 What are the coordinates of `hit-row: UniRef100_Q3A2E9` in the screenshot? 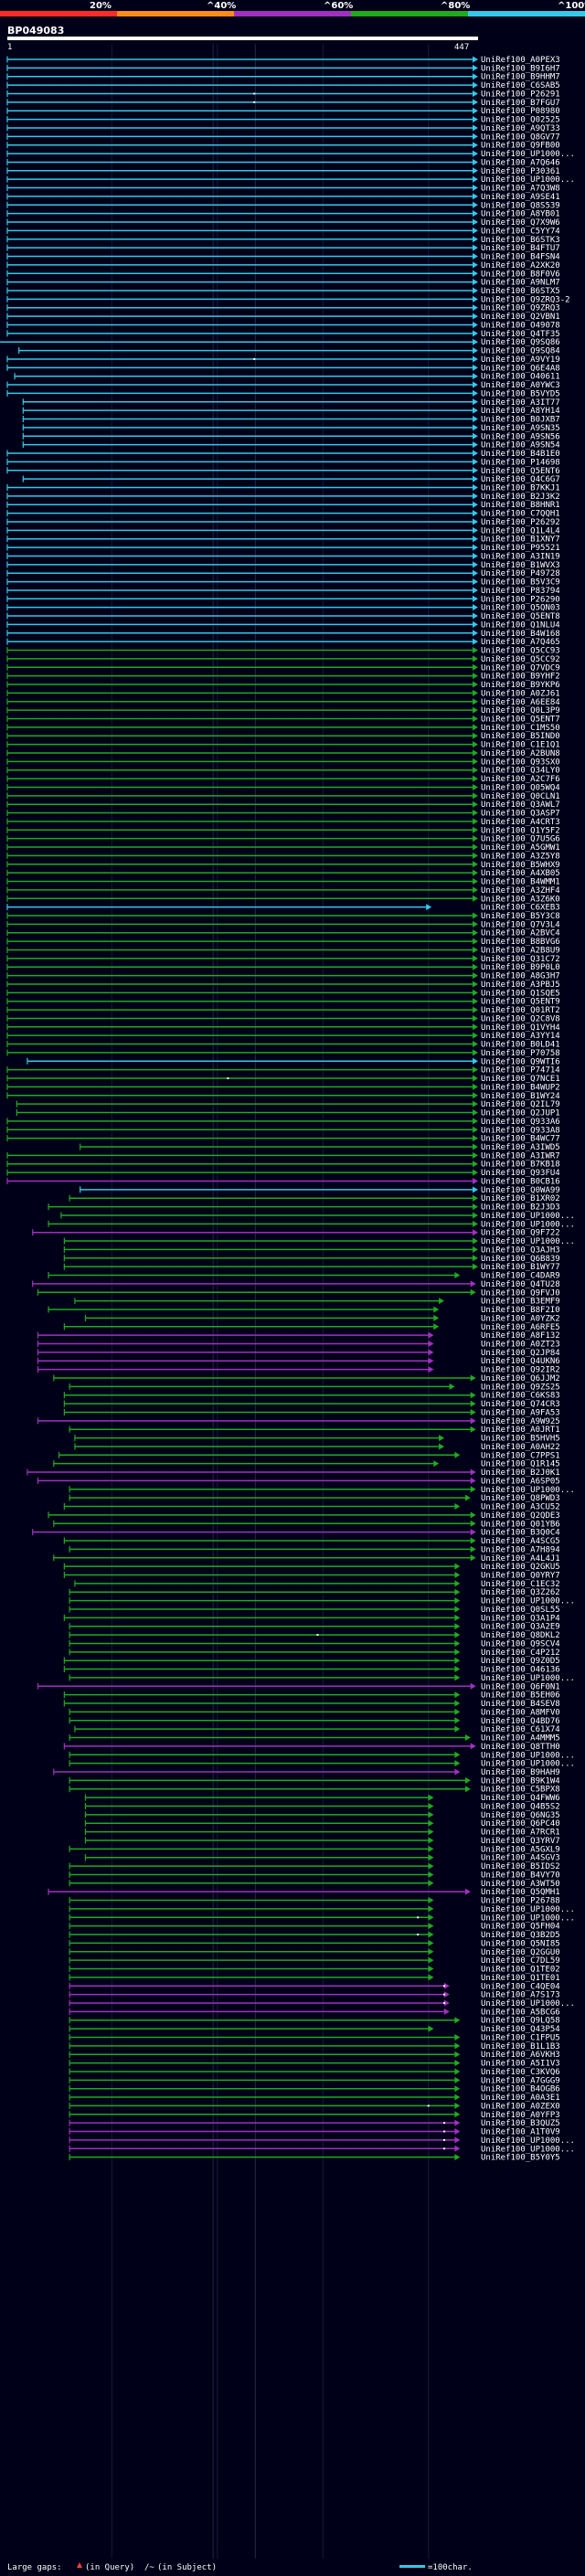 It's located at (314, 1627).